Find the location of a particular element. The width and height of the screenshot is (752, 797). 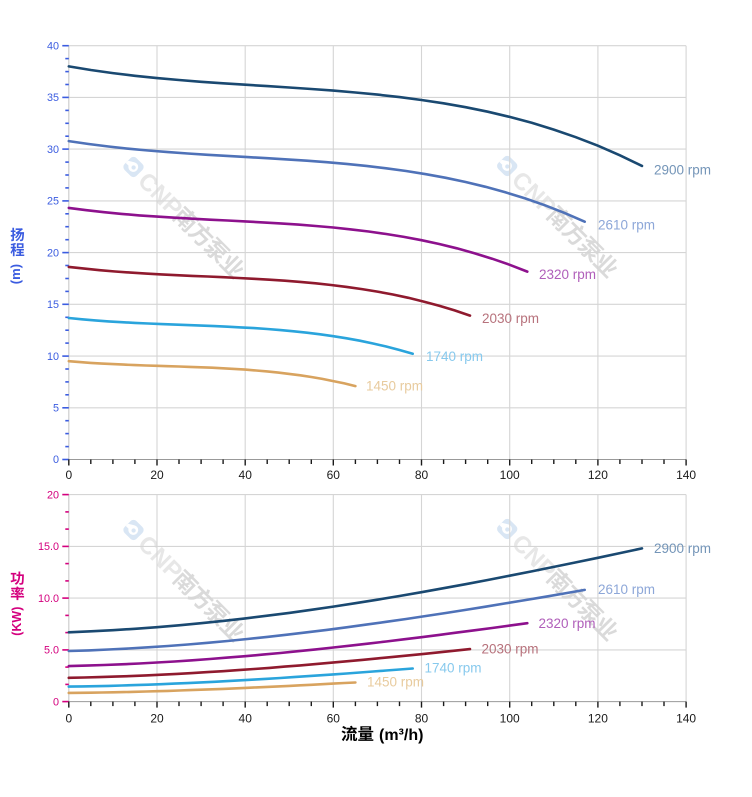

svg-text: 10 is located at coordinates (53, 357).